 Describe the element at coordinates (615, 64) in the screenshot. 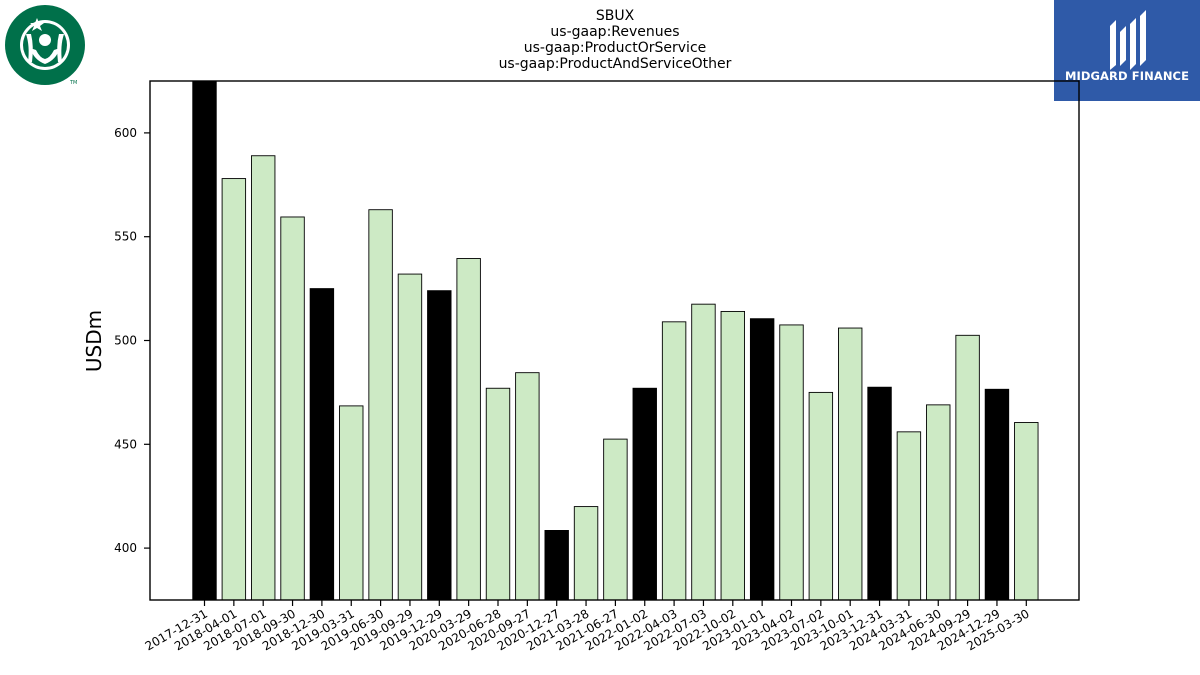

I see `title-line: us-gaap:ProductAndServiceOther` at that location.